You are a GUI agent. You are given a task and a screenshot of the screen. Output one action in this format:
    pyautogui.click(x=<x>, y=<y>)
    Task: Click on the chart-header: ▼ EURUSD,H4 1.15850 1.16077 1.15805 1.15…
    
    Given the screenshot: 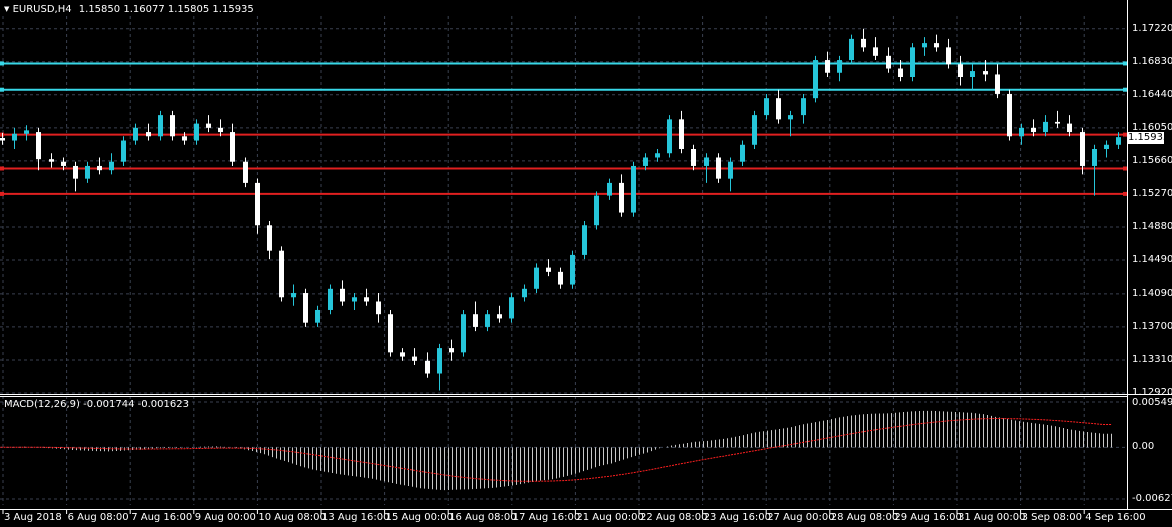 What is the action you would take?
    pyautogui.click(x=129, y=9)
    